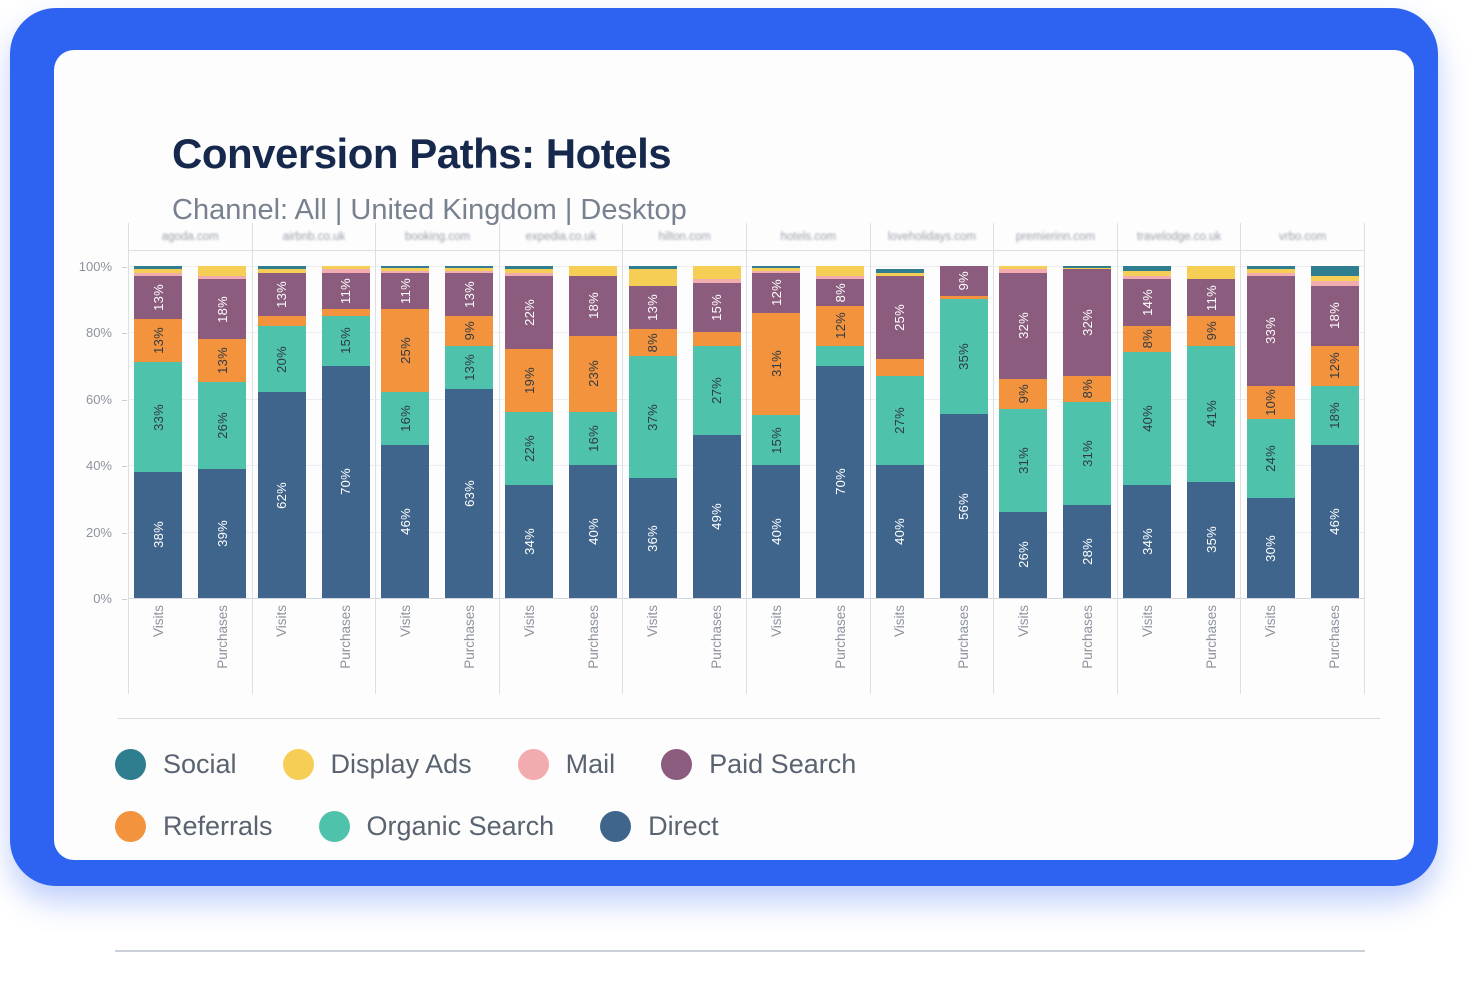  What do you see at coordinates (1087, 454) in the screenshot?
I see `bar-segment-organic-search: 31%` at bounding box center [1087, 454].